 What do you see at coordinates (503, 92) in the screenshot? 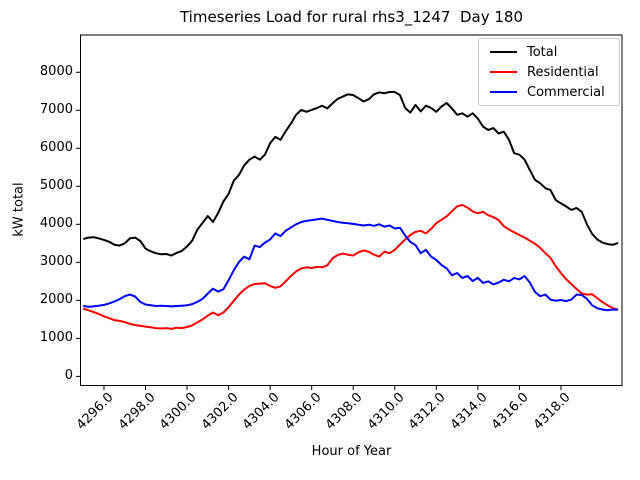
I see `legend-line-sample-commercial` at bounding box center [503, 92].